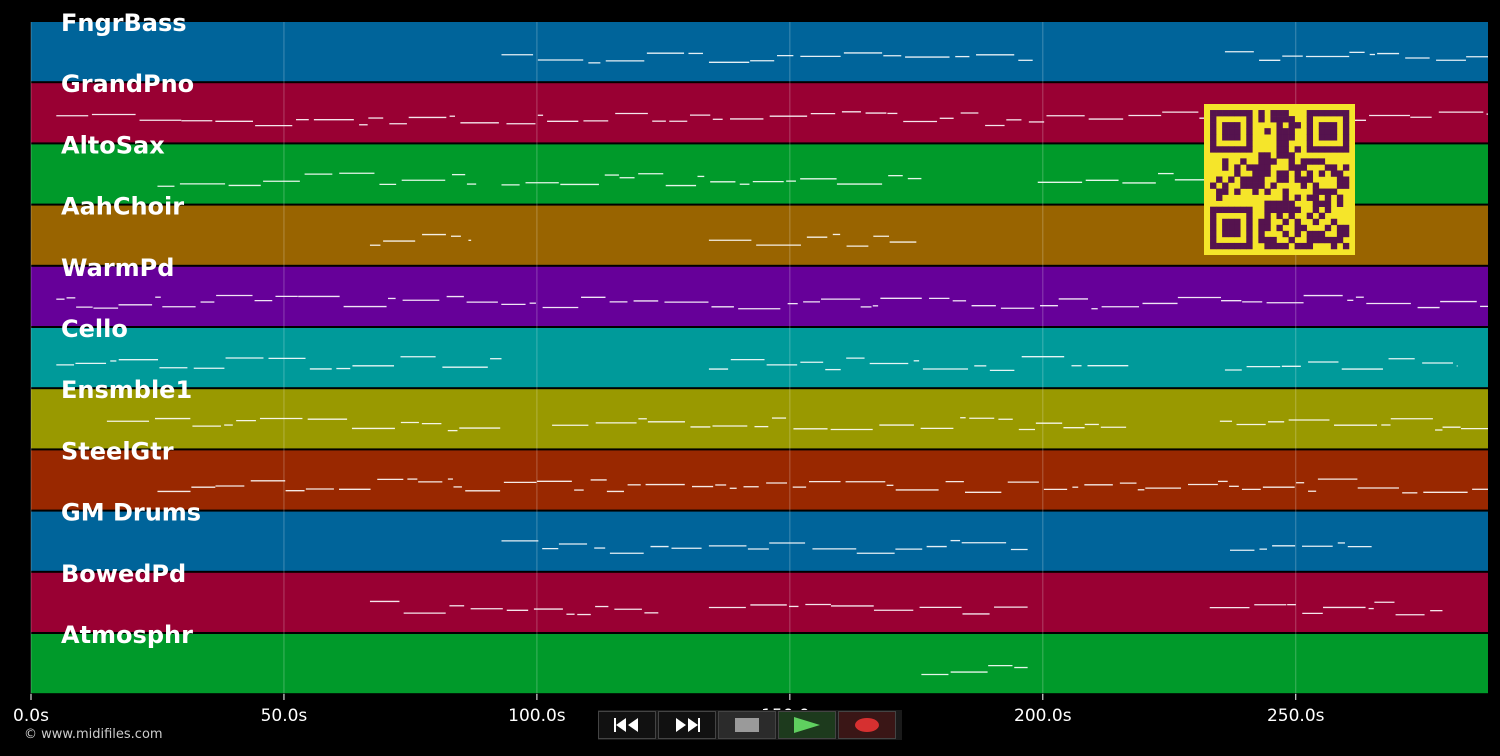  Describe the element at coordinates (117, 451) in the screenshot. I see `track-name: SteelGtr` at that location.